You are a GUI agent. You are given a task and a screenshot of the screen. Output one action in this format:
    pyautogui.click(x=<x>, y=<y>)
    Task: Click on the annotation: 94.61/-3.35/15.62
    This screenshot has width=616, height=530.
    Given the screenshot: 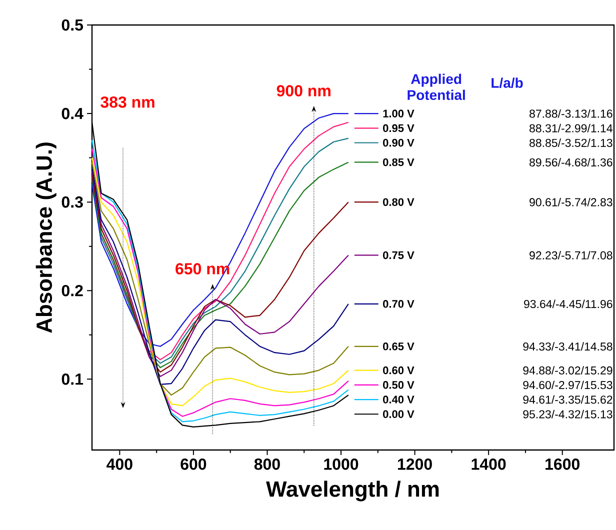 What is the action you would take?
    pyautogui.click(x=567, y=399)
    